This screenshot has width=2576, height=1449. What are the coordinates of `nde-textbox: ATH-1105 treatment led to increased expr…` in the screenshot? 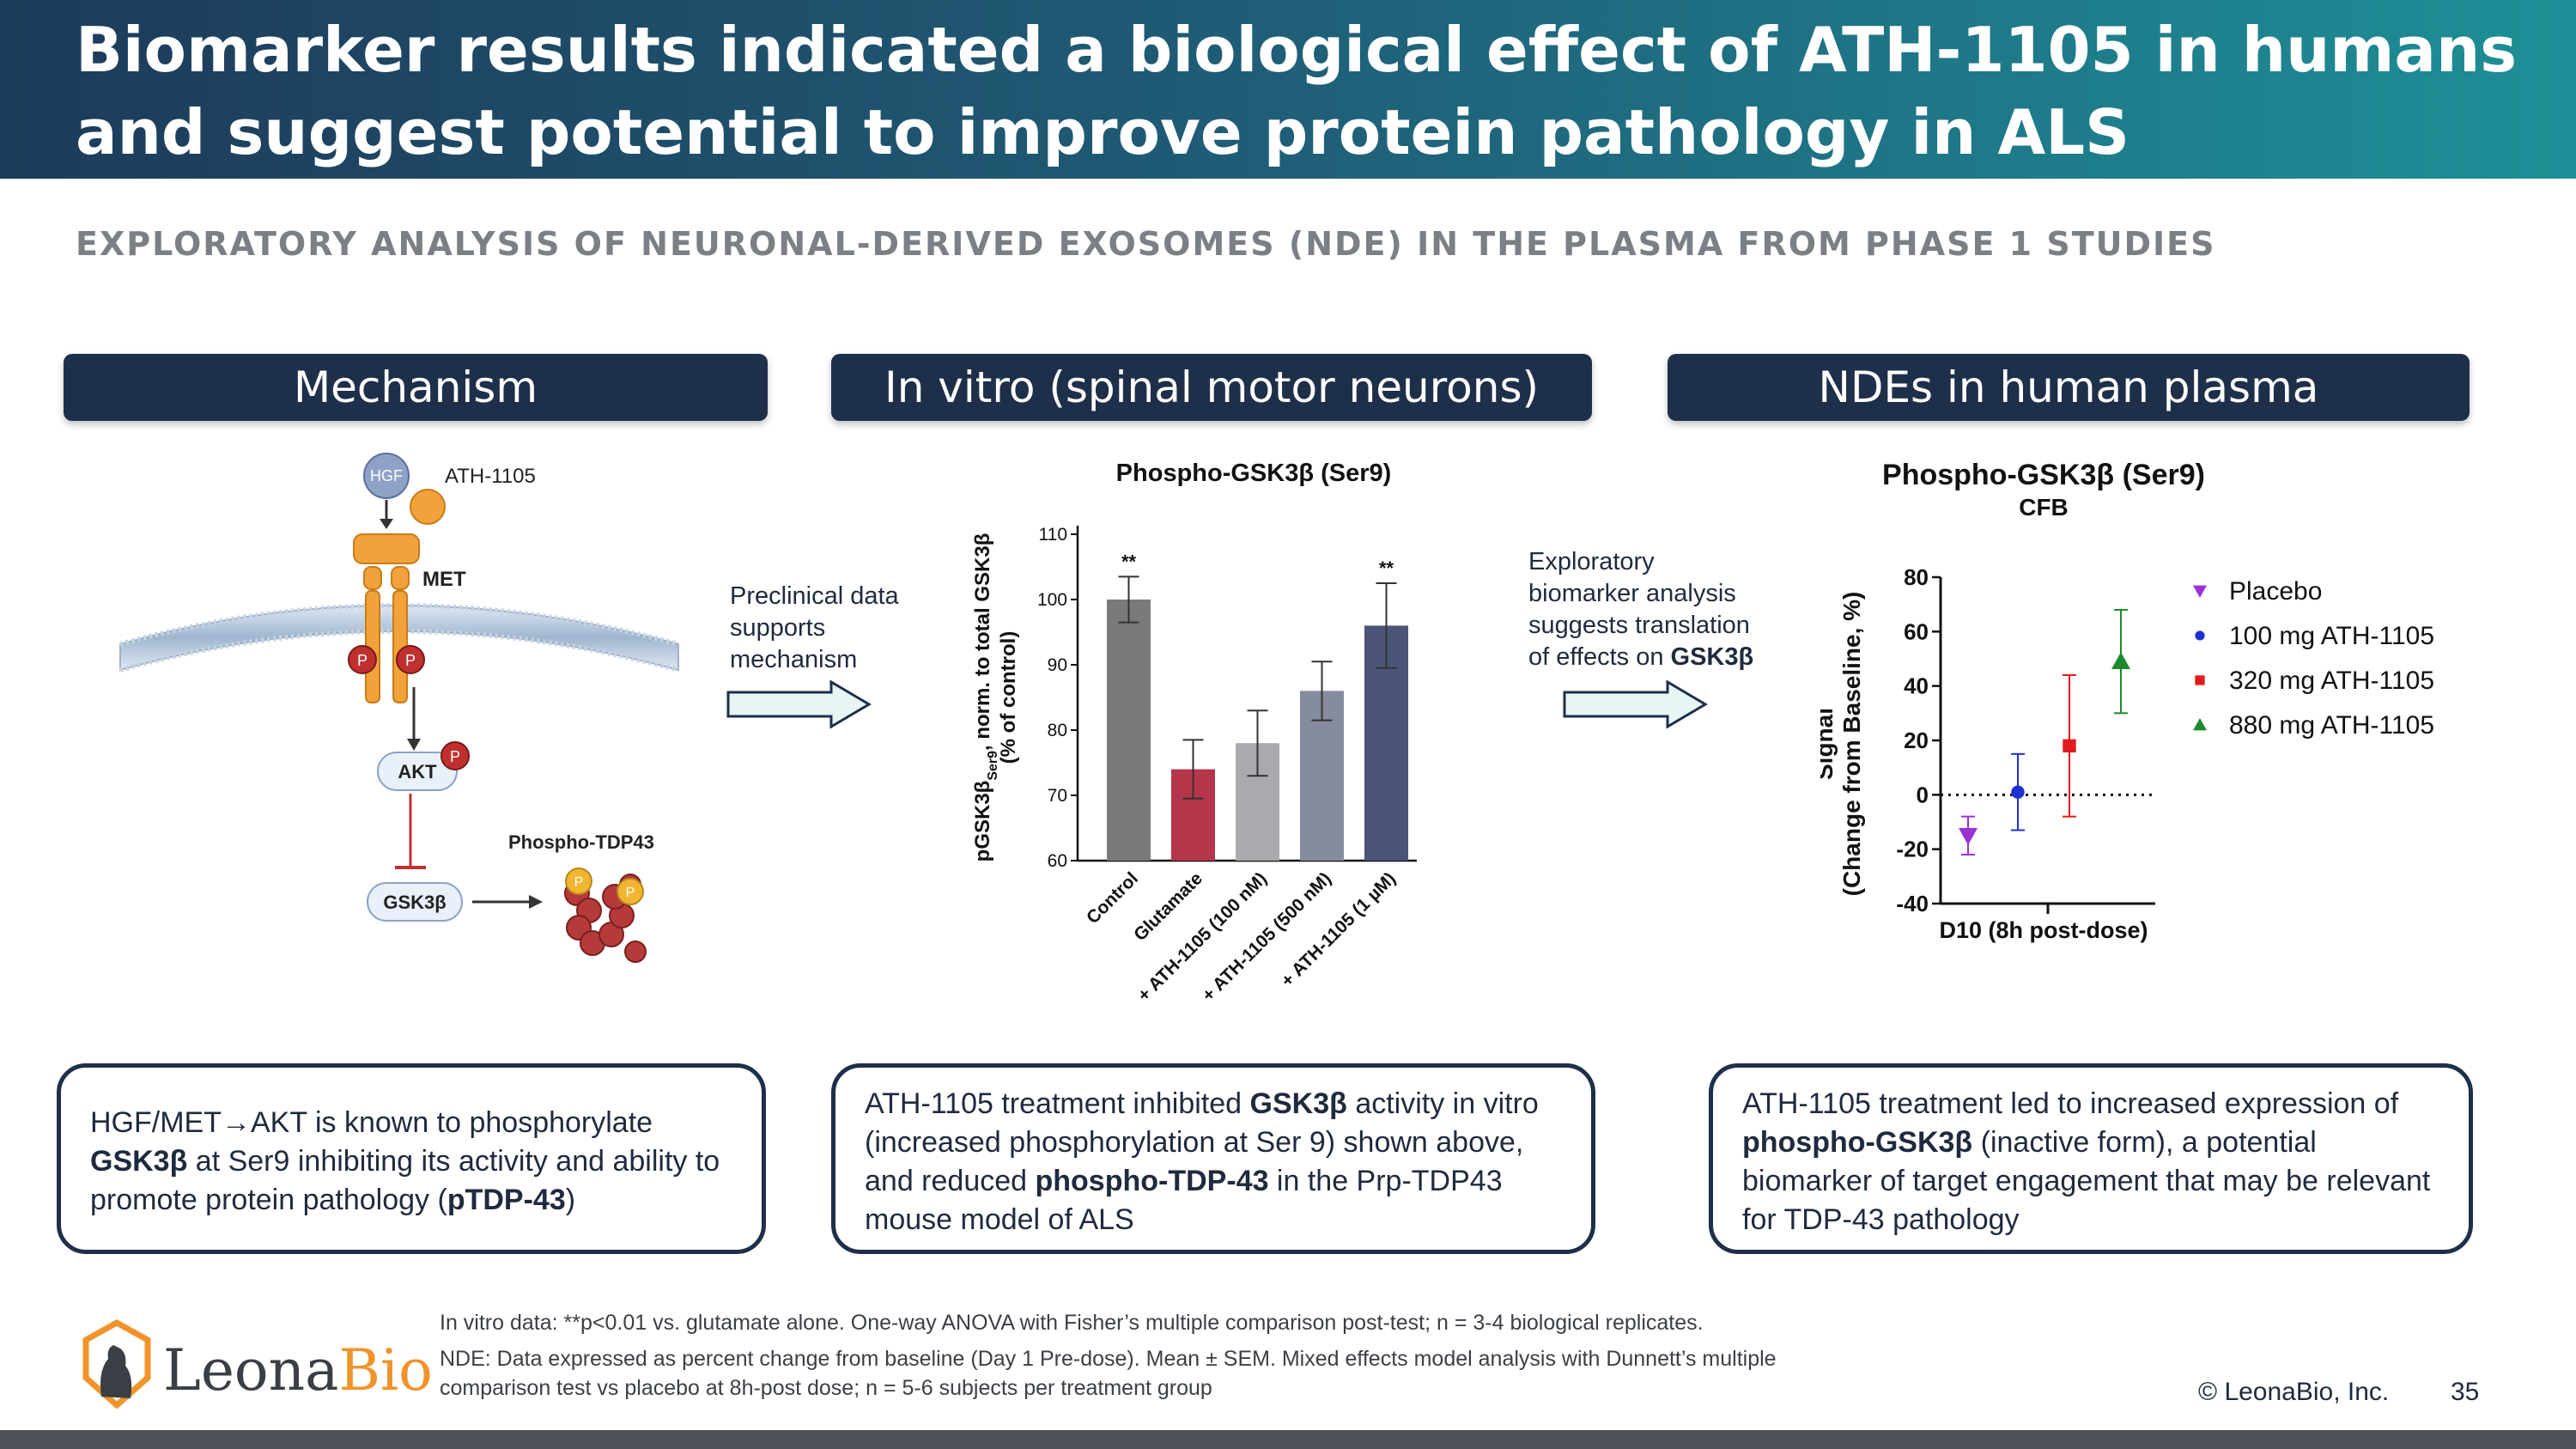 It's located at (2091, 1158).